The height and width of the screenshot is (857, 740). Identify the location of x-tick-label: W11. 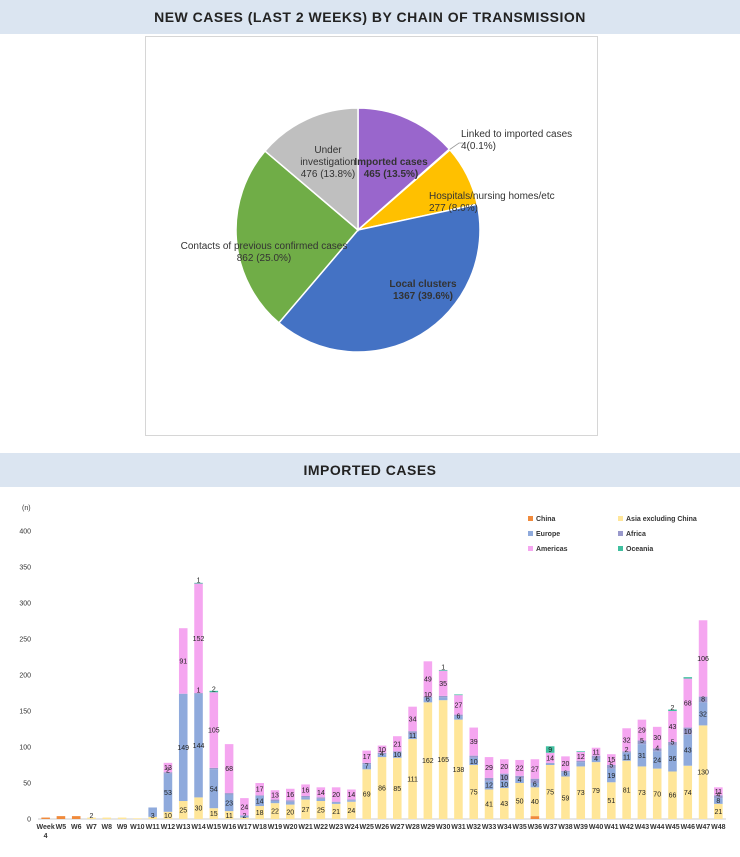
(153, 827).